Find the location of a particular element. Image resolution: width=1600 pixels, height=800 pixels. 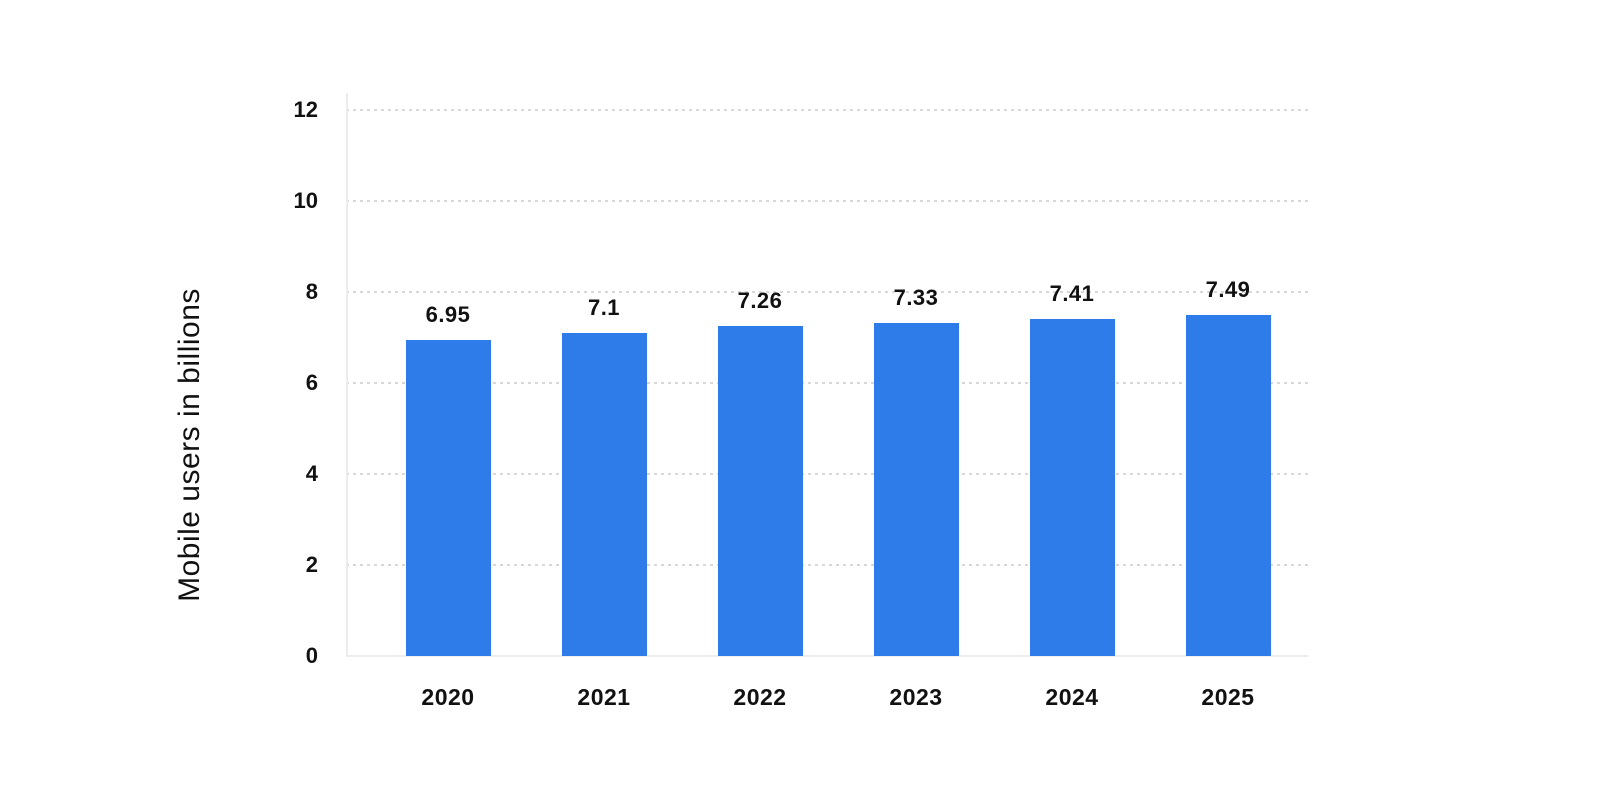

x-axis-baseline is located at coordinates (827, 656).